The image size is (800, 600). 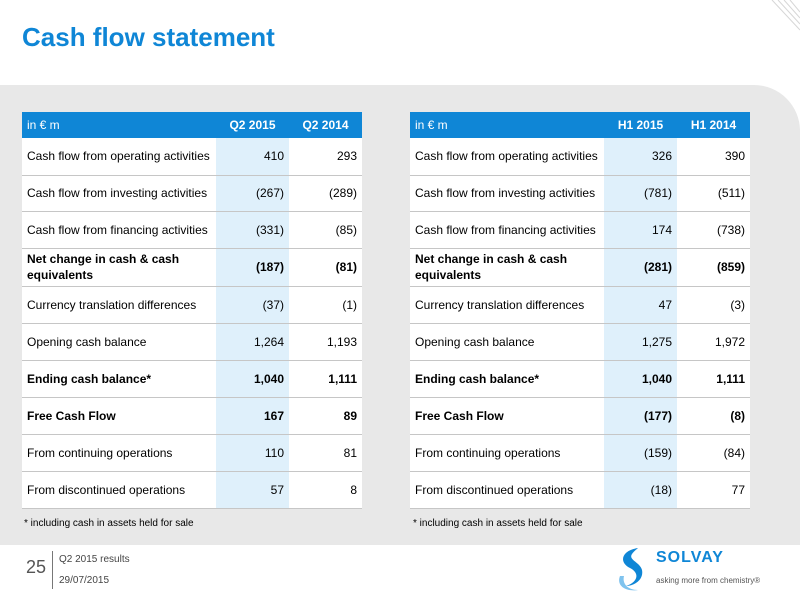 I want to click on page-title: Cash flow statement, so click(x=148, y=37).